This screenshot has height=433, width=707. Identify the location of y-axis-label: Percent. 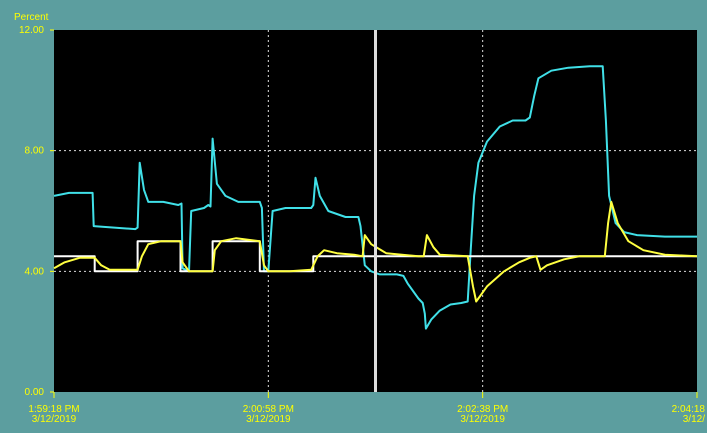
(31, 17).